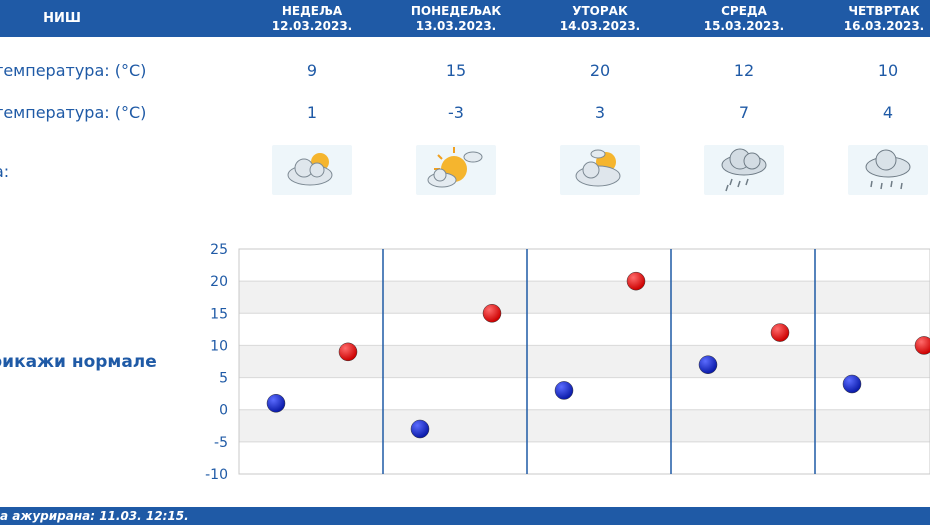  Describe the element at coordinates (219, 314) in the screenshot. I see `y-tick-label: 15` at that location.